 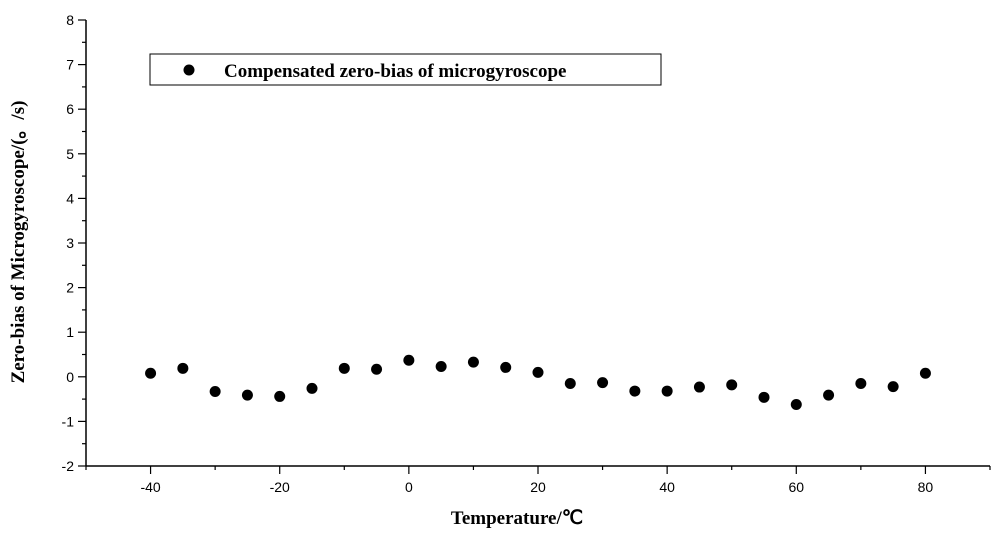 What do you see at coordinates (409, 487) in the screenshot?
I see `x-tick-label: 0` at bounding box center [409, 487].